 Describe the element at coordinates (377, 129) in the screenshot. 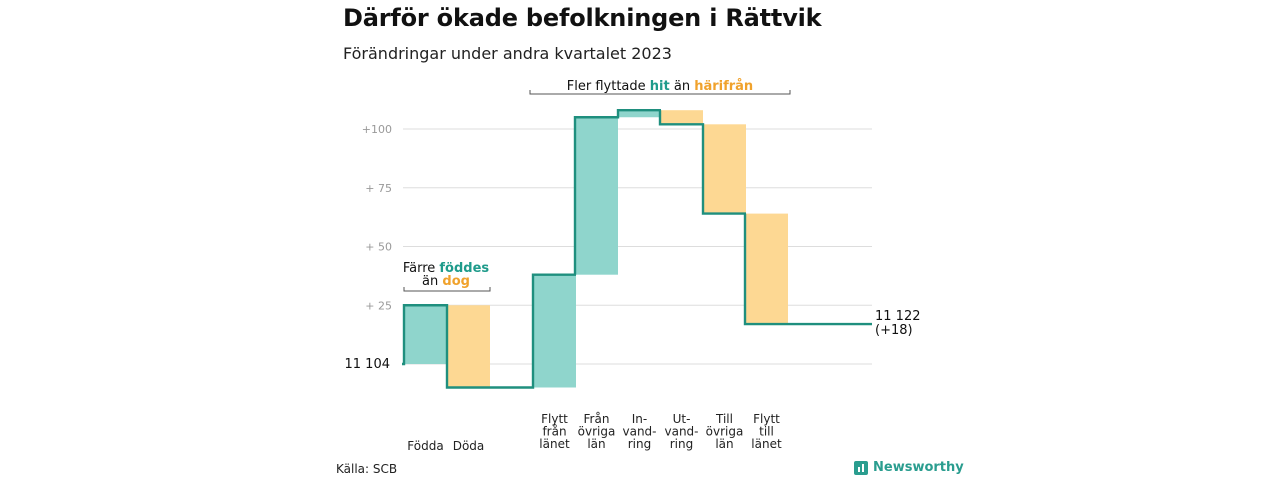

I see `y-tick-label: +100` at that location.